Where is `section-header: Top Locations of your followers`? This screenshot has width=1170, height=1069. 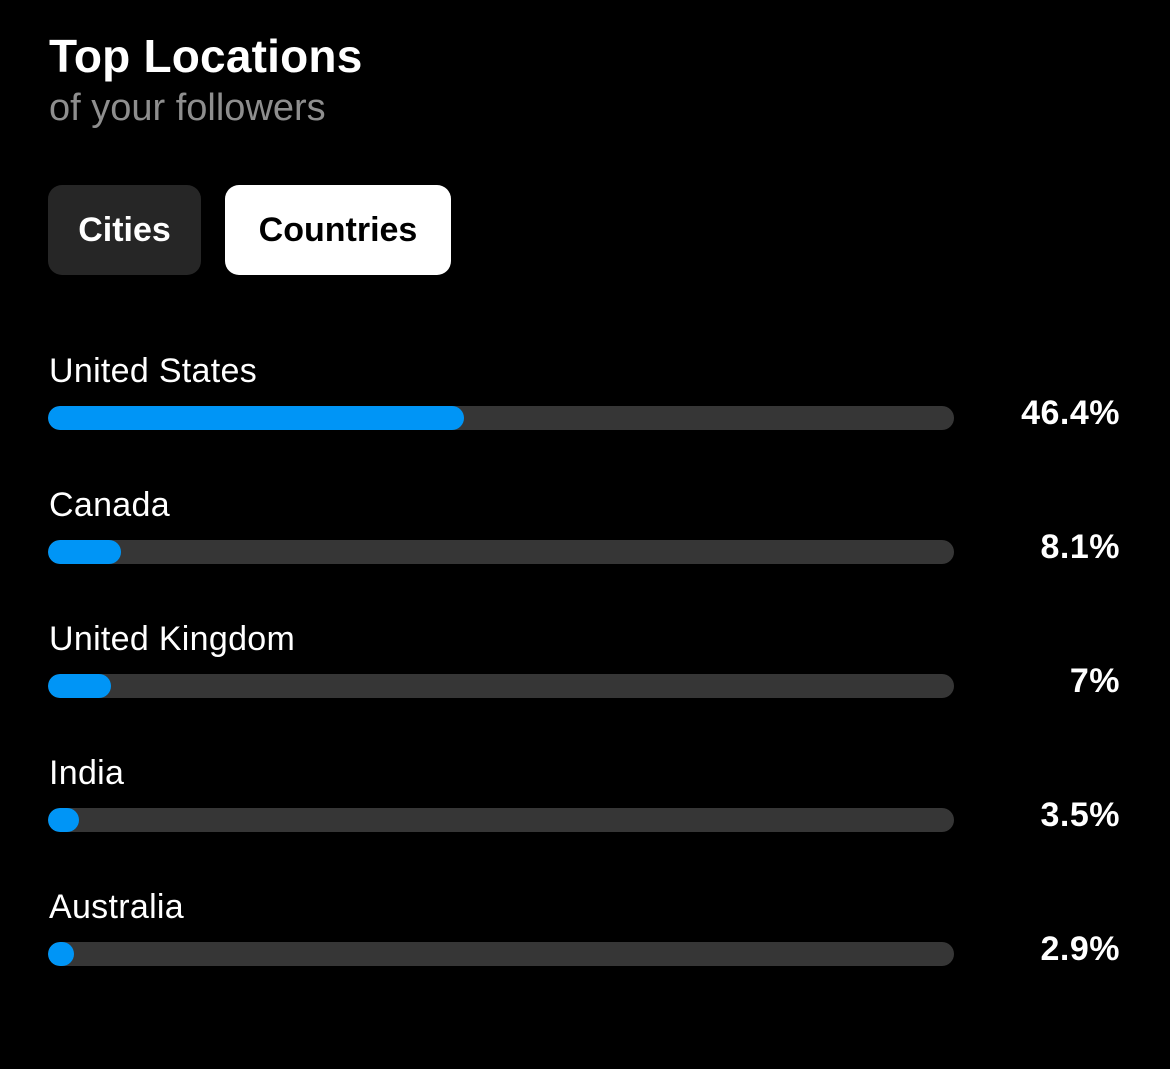
section-header: Top Locations of your followers is located at coordinates (206, 81).